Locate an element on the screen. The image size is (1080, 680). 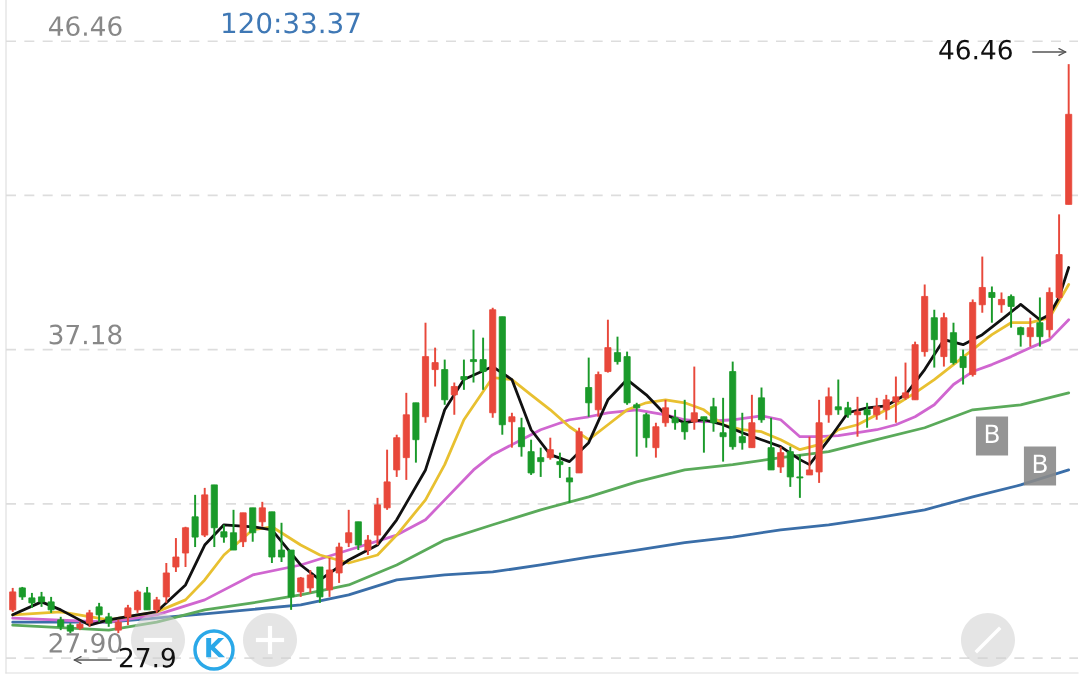
annotation: K is located at coordinates (216, 648).